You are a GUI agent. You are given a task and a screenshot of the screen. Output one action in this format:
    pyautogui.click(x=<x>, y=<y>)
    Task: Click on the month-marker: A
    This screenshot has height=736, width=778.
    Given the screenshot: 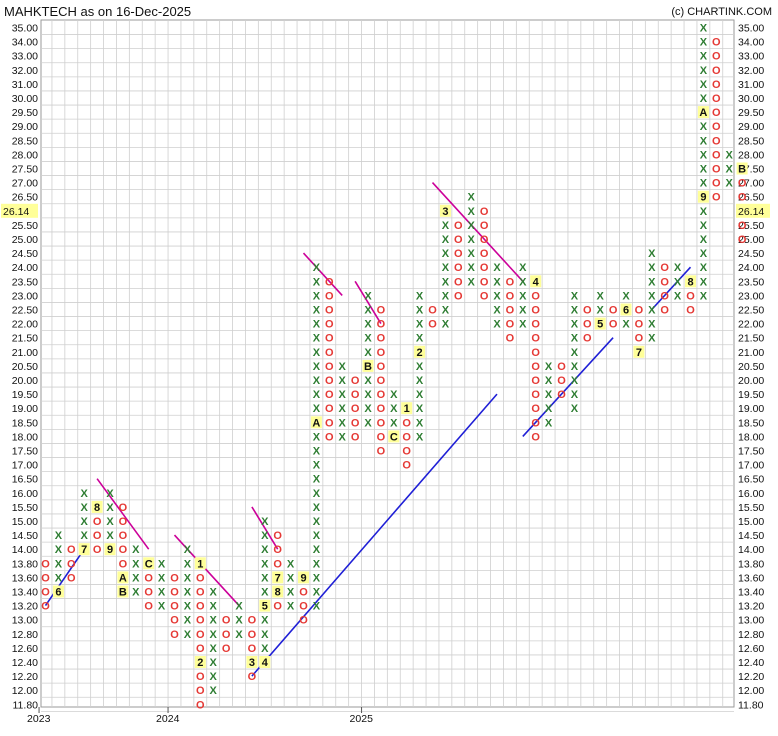 What is the action you would take?
    pyautogui.click(x=123, y=578)
    